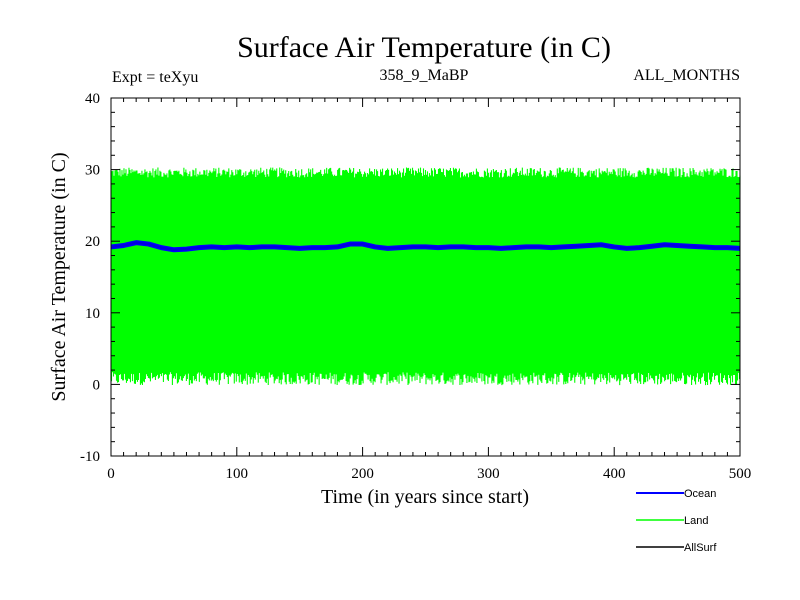 Image resolution: width=800 pixels, height=600 pixels. What do you see at coordinates (155, 77) in the screenshot?
I see `experiment-label: Expt = teXyu` at bounding box center [155, 77].